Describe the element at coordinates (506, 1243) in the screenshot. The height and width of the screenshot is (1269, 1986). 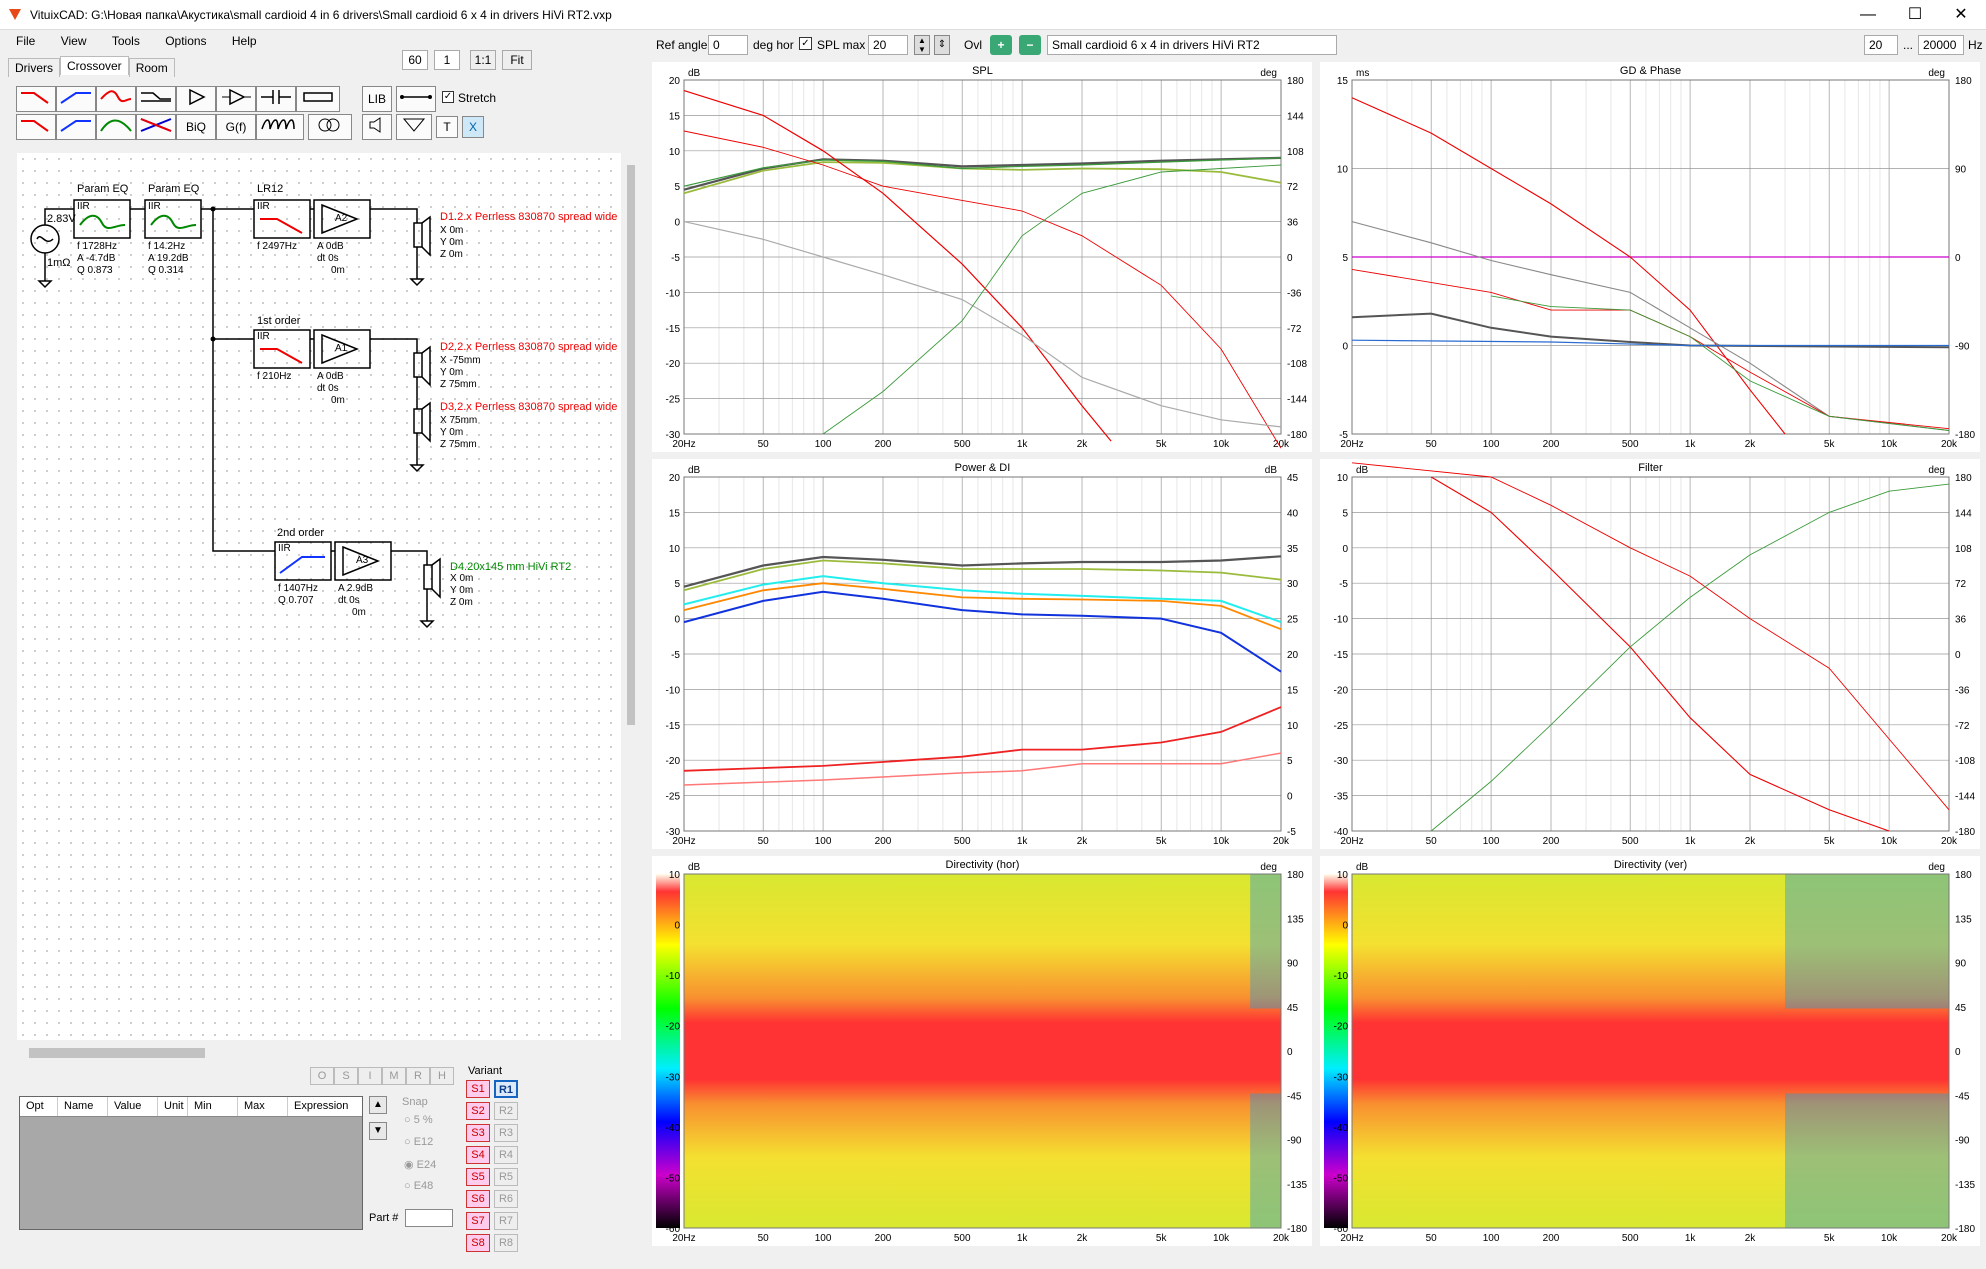
I see `variant-r8: R8` at that location.